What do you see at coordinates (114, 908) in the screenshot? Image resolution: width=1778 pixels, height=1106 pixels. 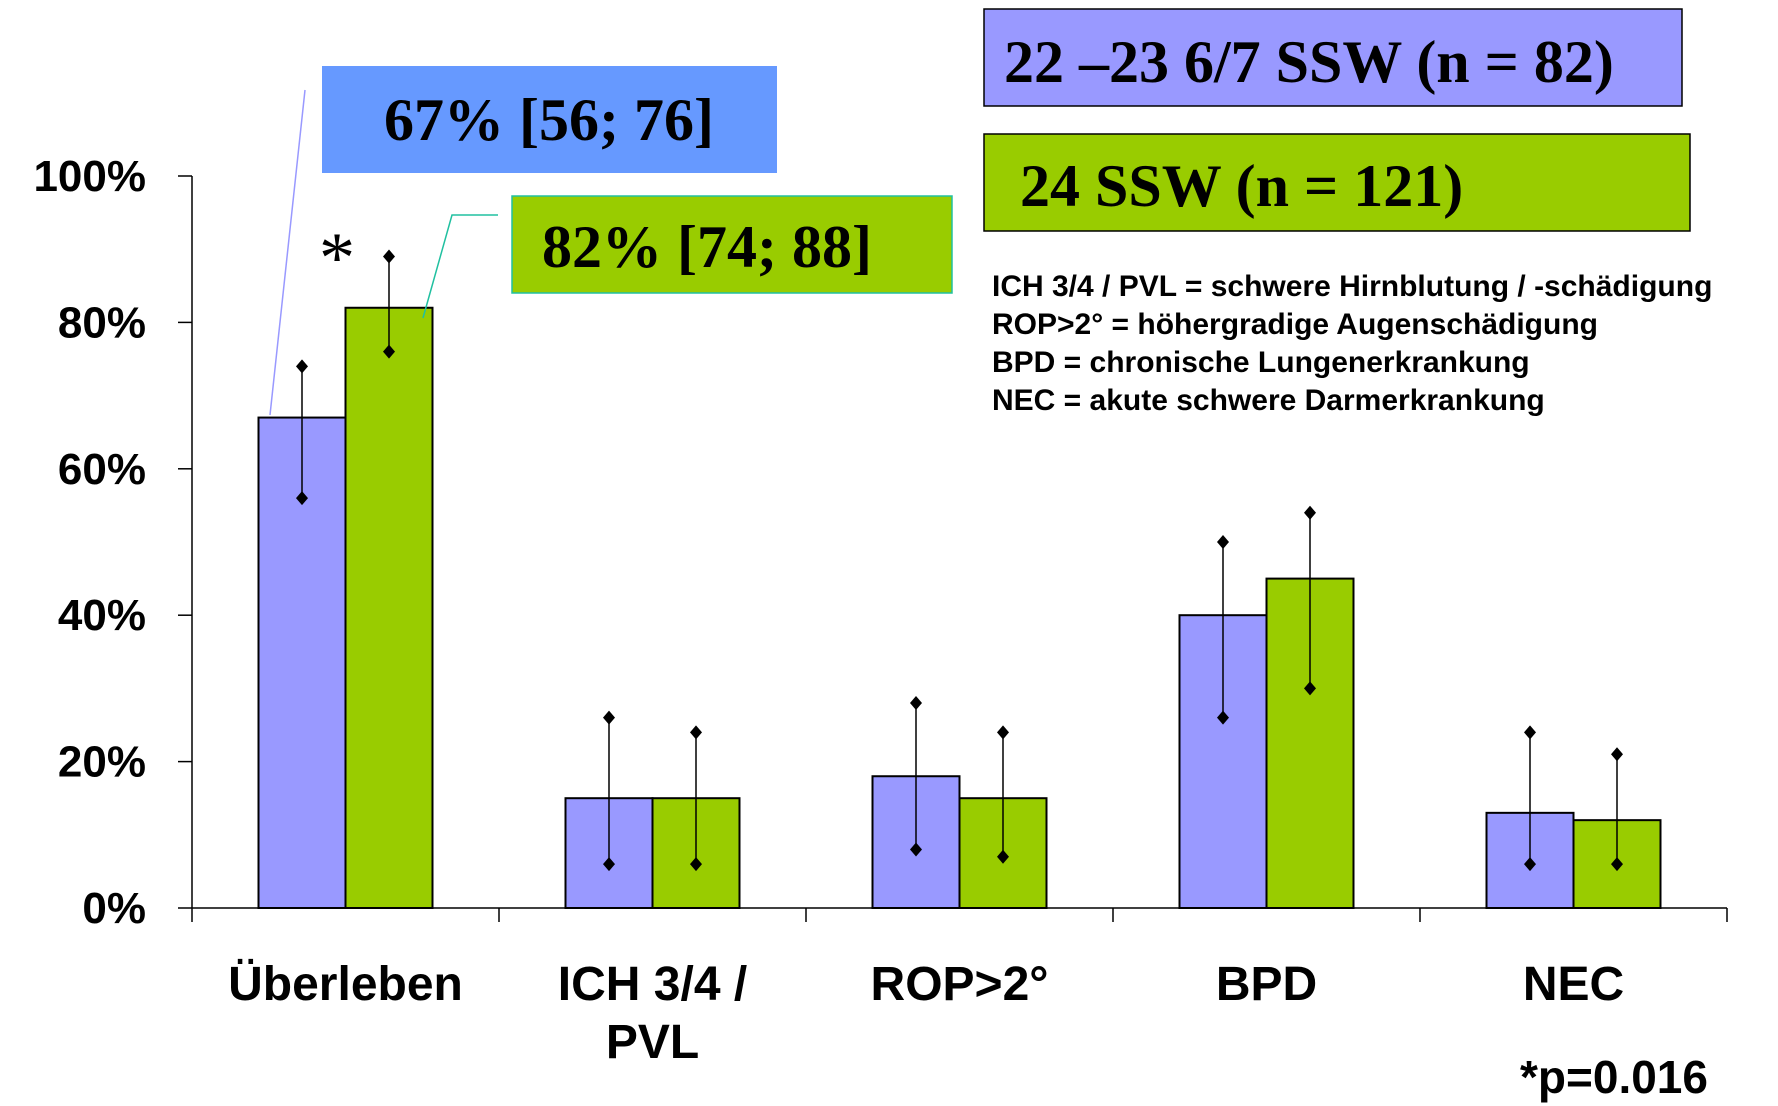 I see `y-tick-label: 0%` at bounding box center [114, 908].